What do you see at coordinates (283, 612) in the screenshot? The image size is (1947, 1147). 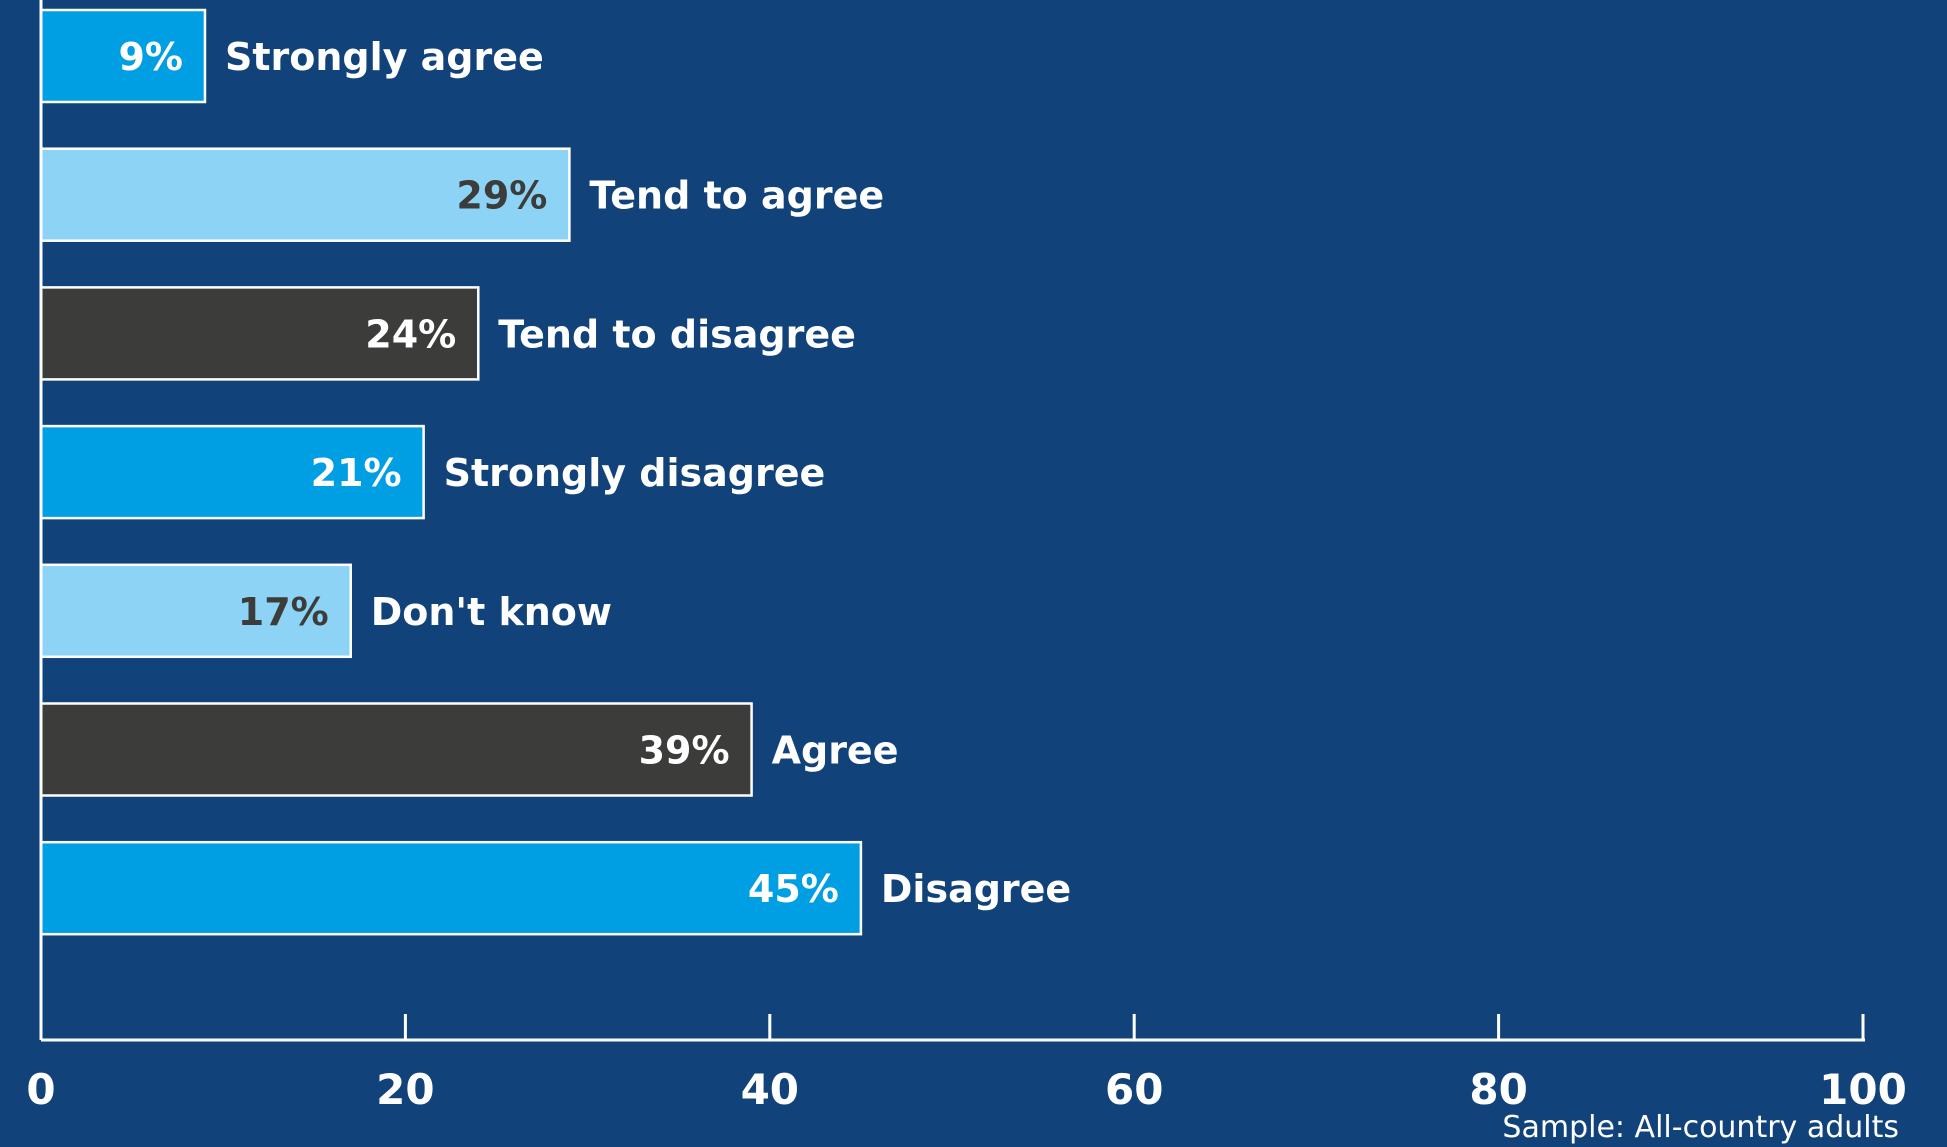 I see `bar-value-label: 17%` at bounding box center [283, 612].